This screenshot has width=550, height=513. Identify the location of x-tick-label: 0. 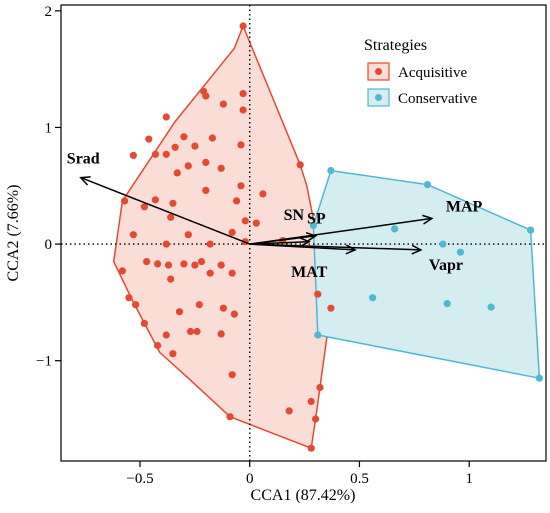
(250, 479).